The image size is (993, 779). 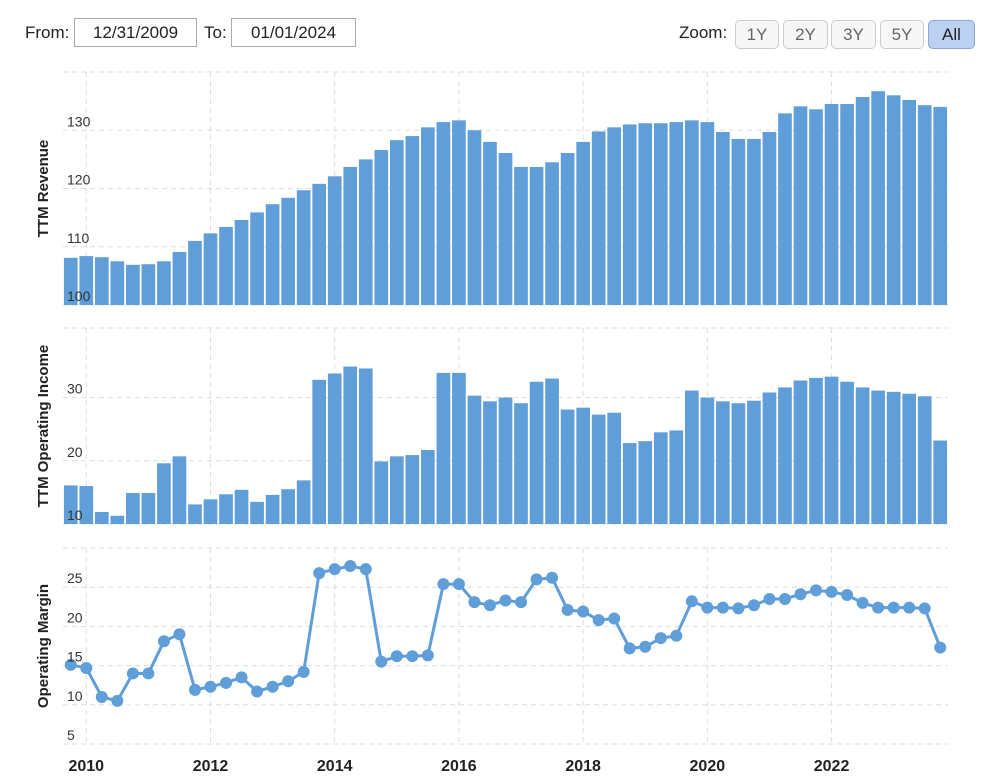 What do you see at coordinates (86, 766) in the screenshot?
I see `x-tick-label: 2010` at bounding box center [86, 766].